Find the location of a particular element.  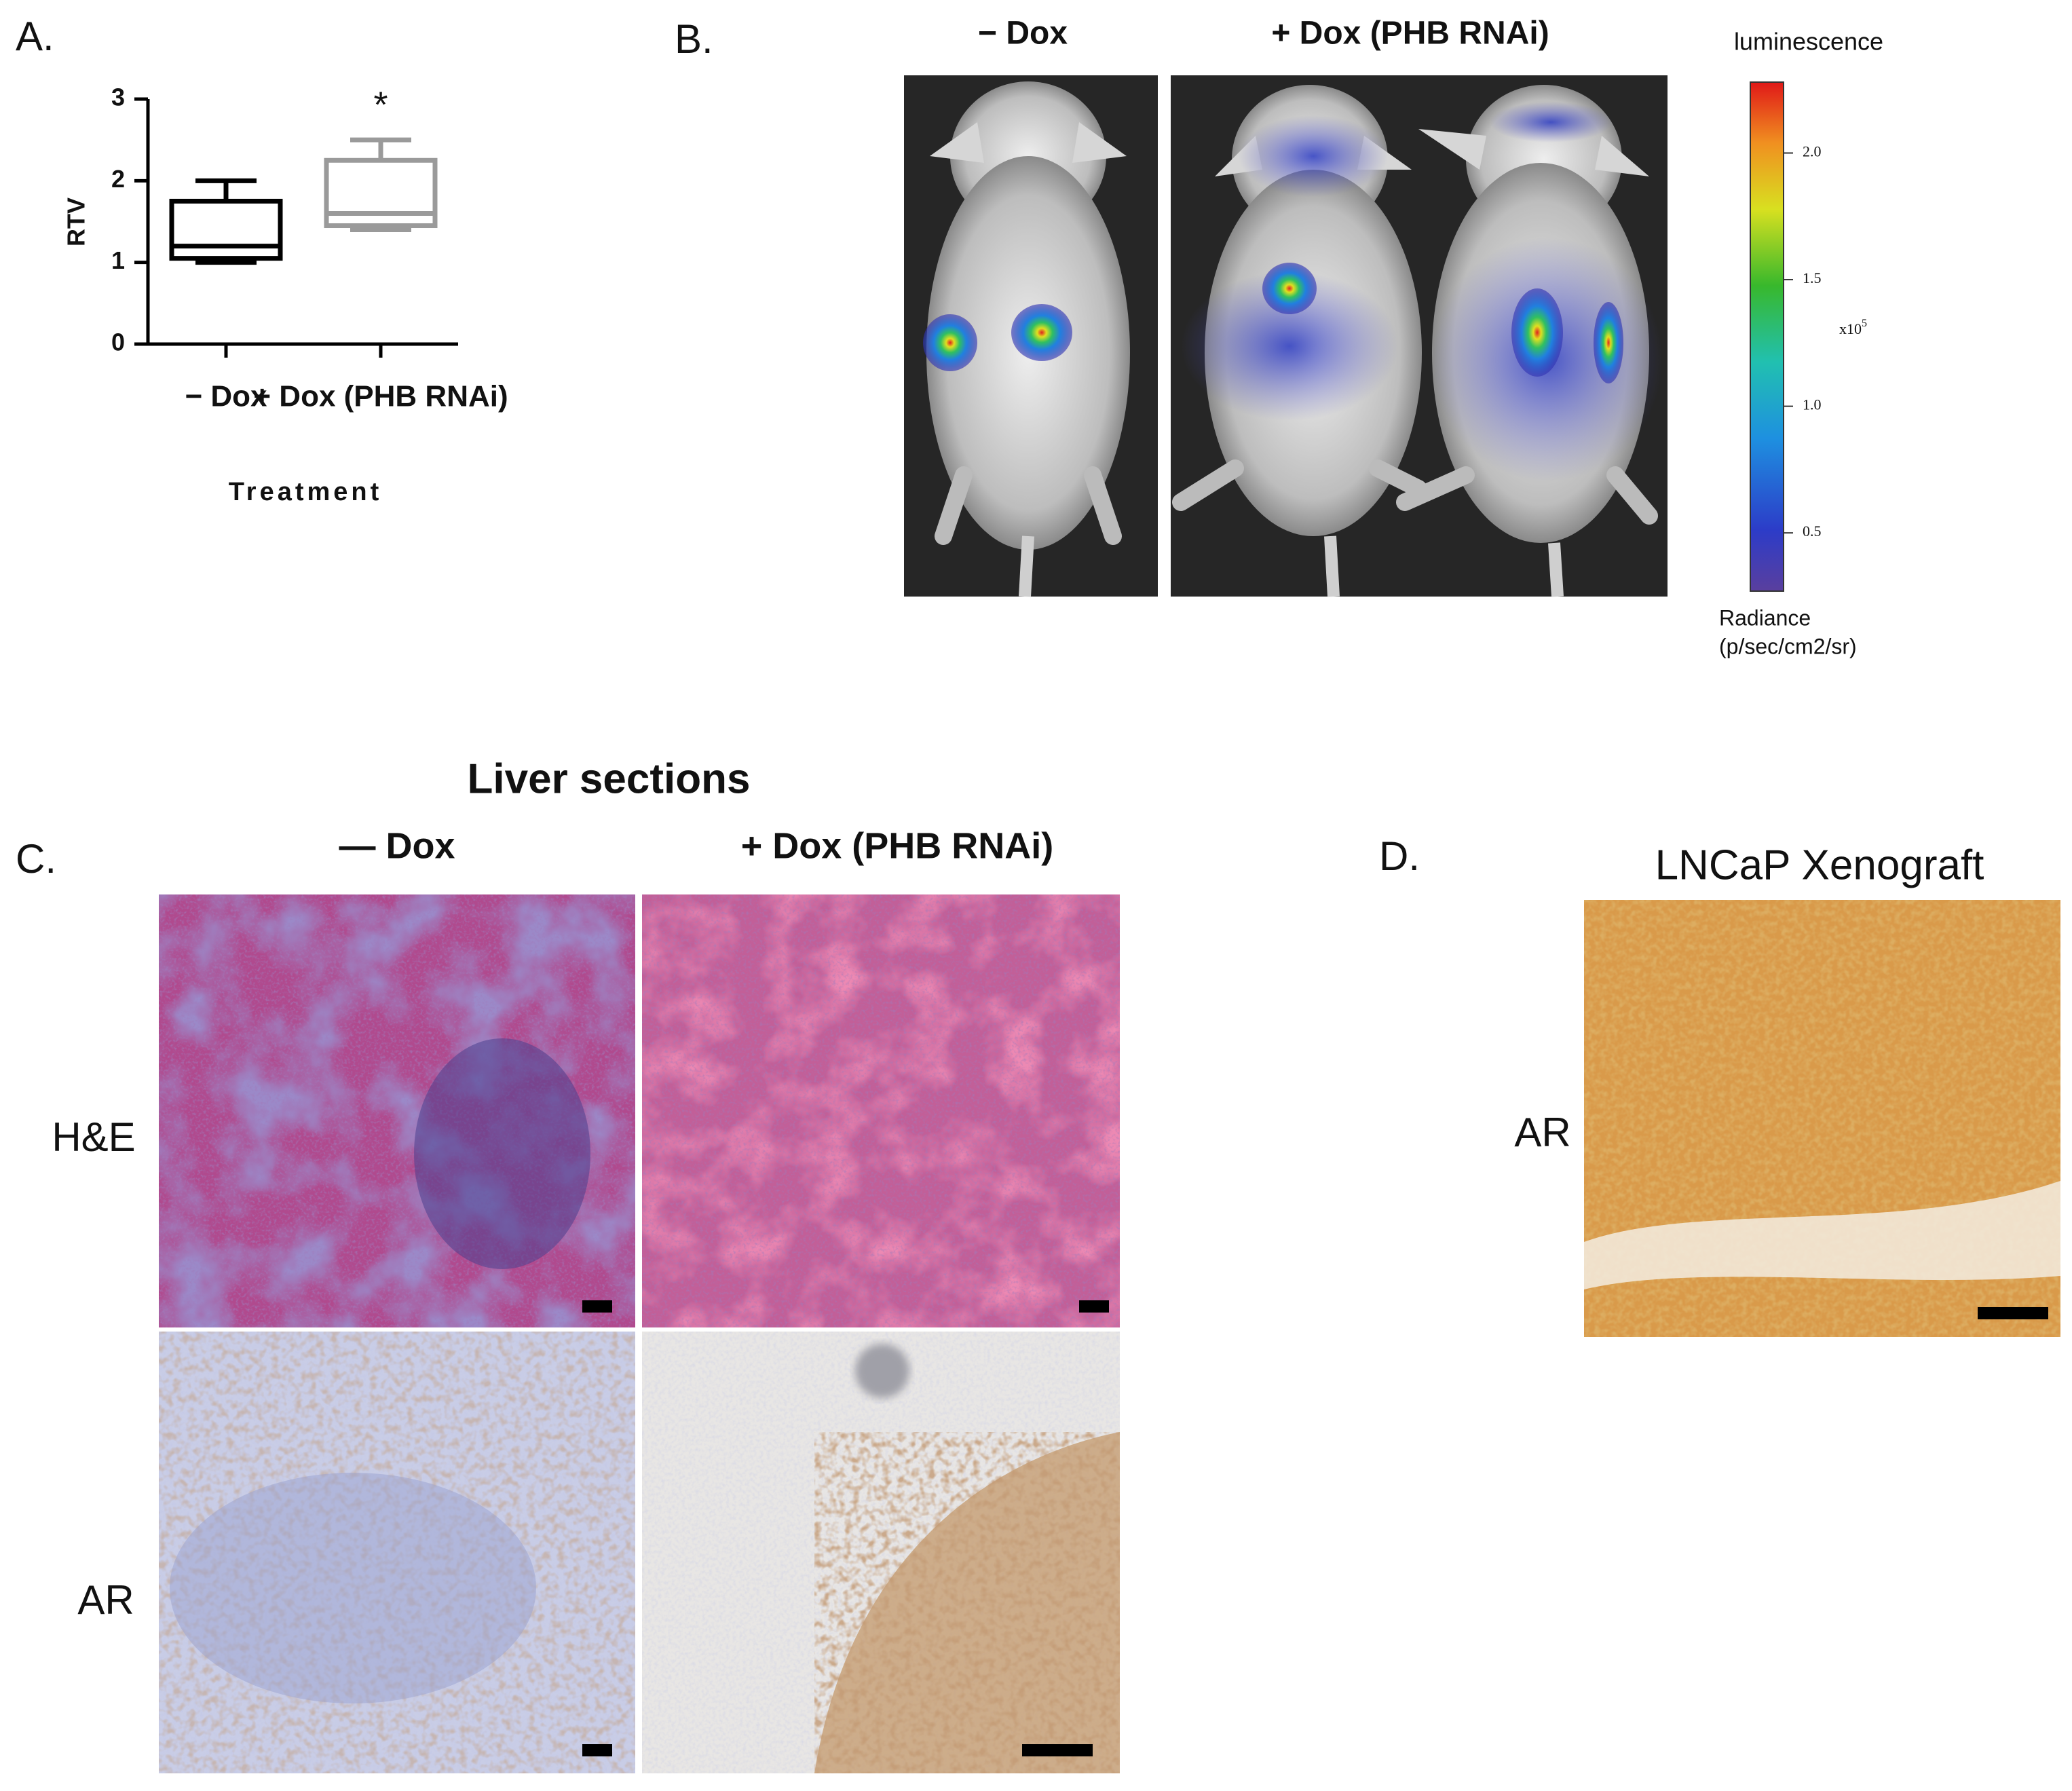

multiplier-exponent: 5 is located at coordinates (1864, 323).